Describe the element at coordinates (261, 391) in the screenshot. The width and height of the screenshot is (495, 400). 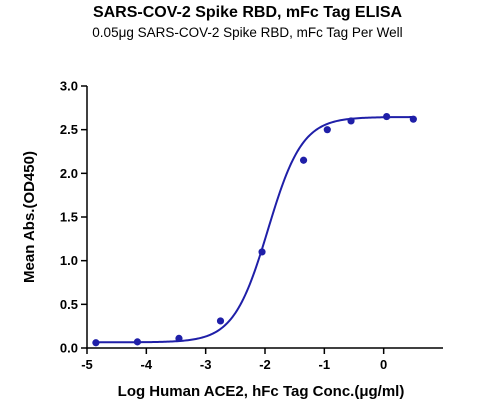
I see `x-axis-label: Log Human ACE2, hFc Tag Conc.(μg/ml)` at that location.